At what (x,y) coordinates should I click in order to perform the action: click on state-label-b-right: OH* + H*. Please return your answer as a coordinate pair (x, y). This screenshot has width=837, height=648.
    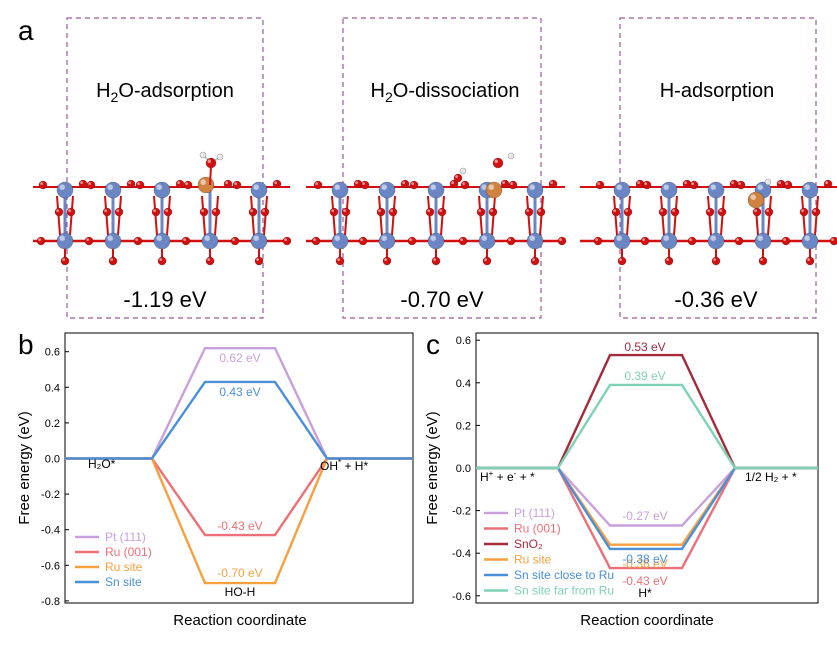
    Looking at the image, I should click on (344, 465).